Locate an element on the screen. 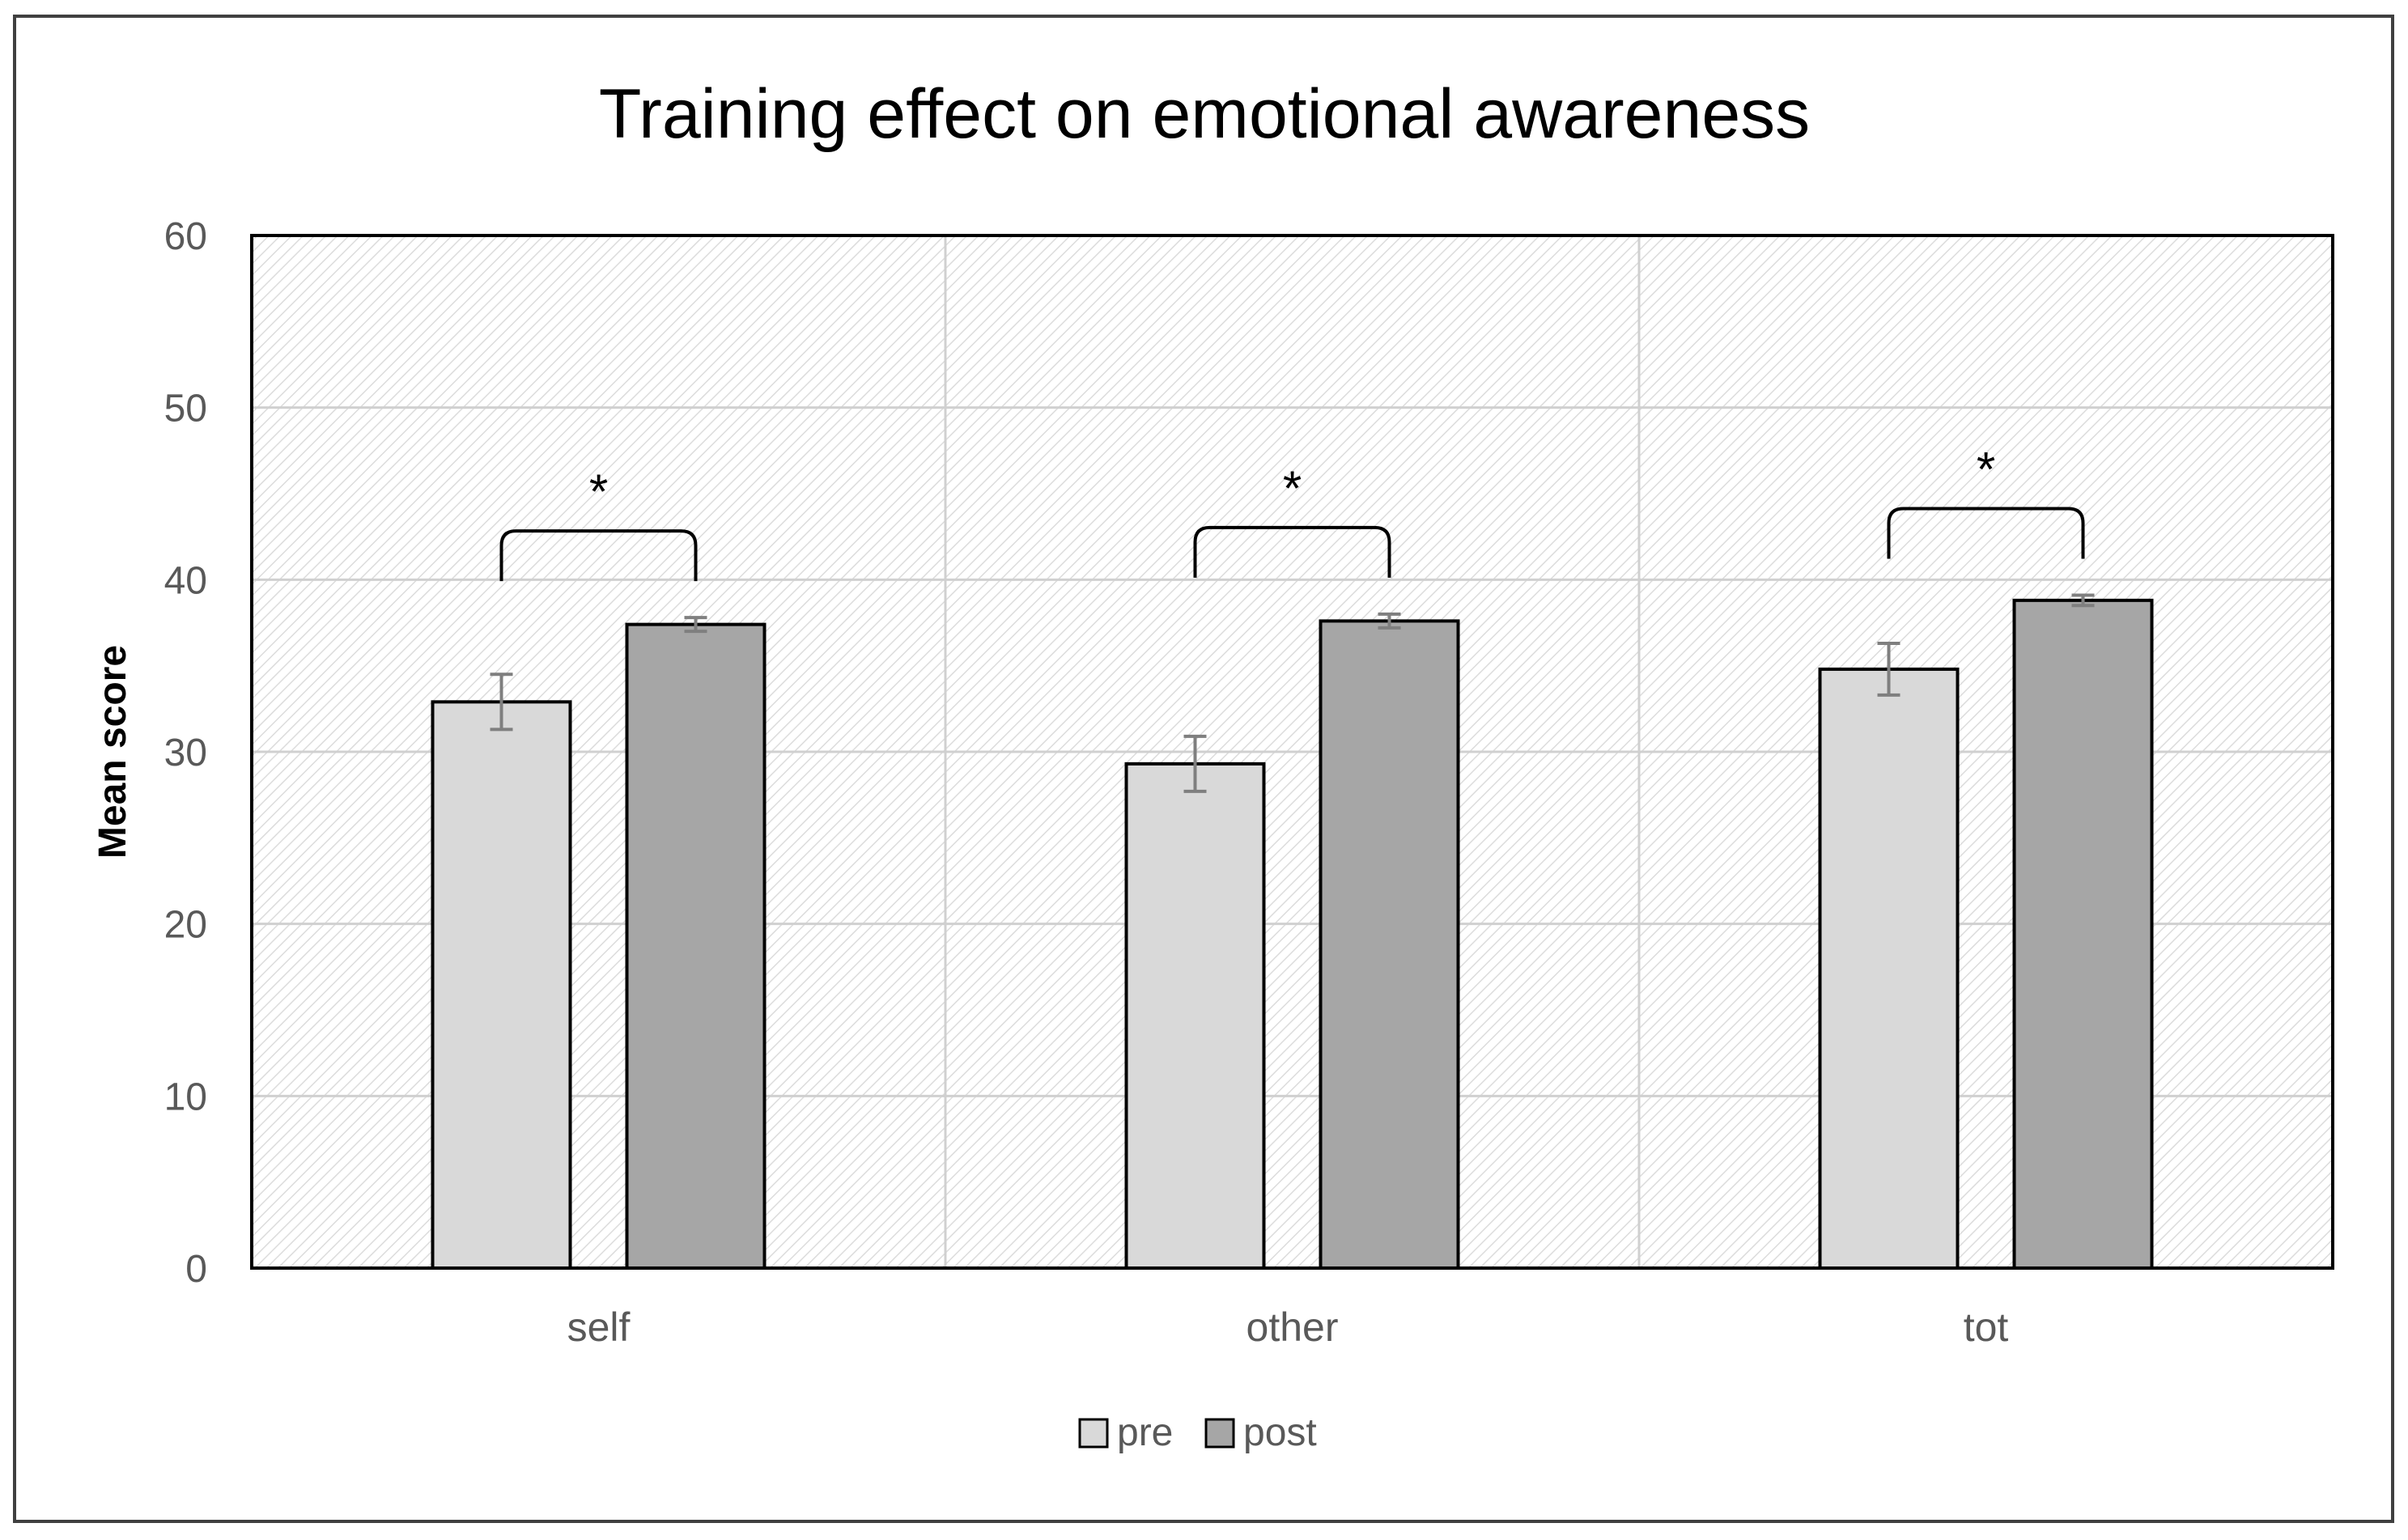  y-tick-label: 40 is located at coordinates (185, 581).